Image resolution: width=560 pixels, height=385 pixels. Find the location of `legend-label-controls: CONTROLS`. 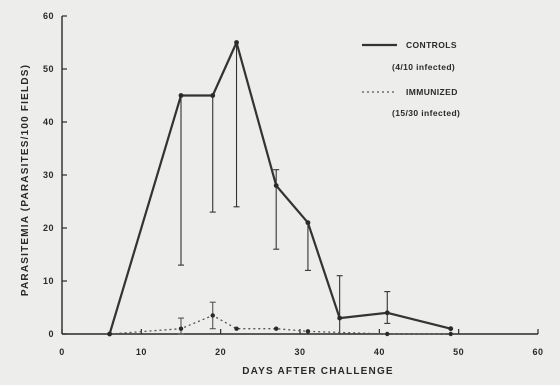

legend-label-controls: CONTROLS is located at coordinates (431, 45).